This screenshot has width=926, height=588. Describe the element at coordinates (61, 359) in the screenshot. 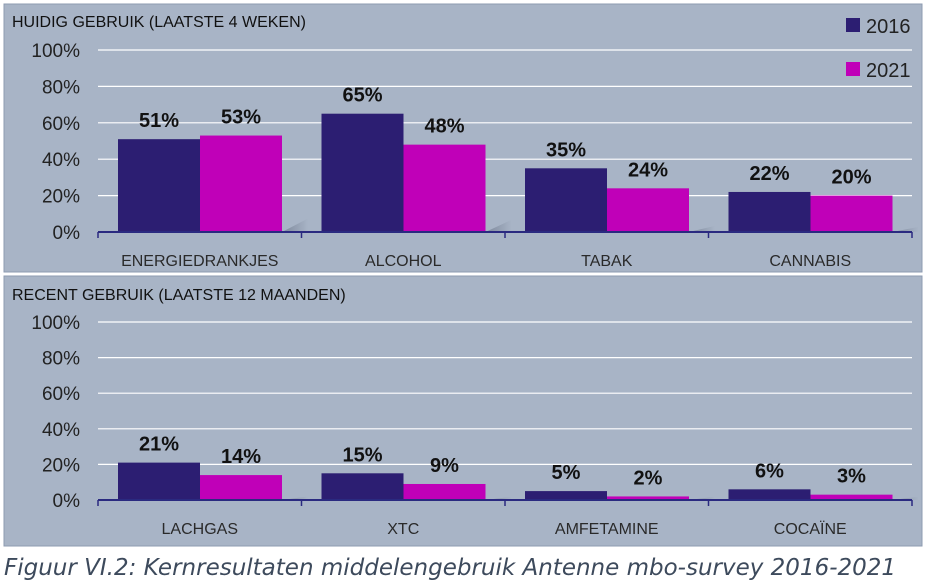

I see `chart2-y-tick-label: 80%` at that location.